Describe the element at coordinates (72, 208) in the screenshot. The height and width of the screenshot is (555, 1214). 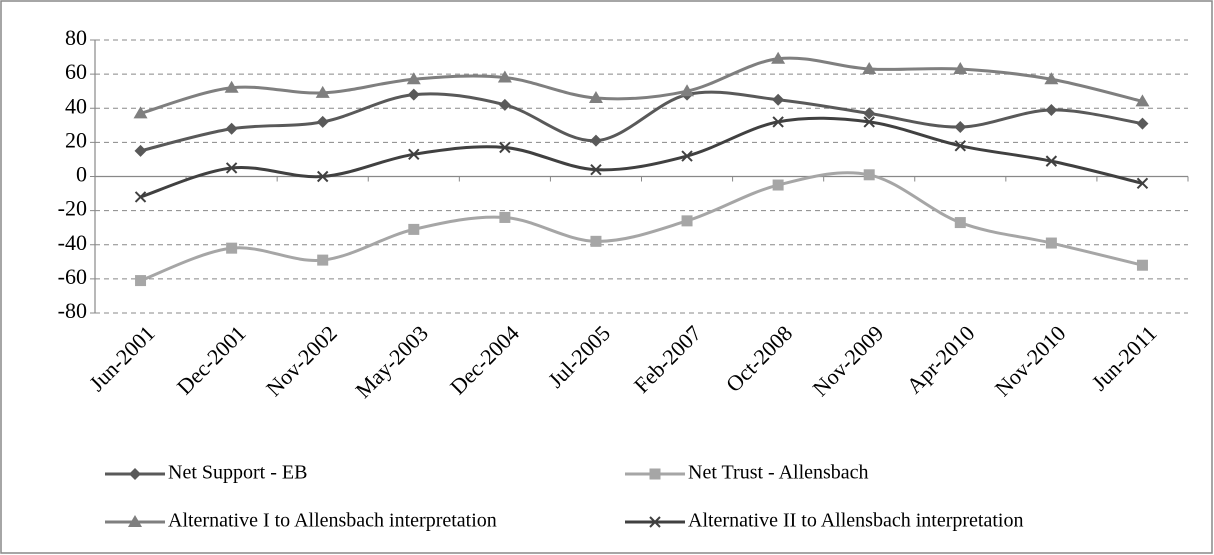
I see `y-tick-label: -20` at that location.